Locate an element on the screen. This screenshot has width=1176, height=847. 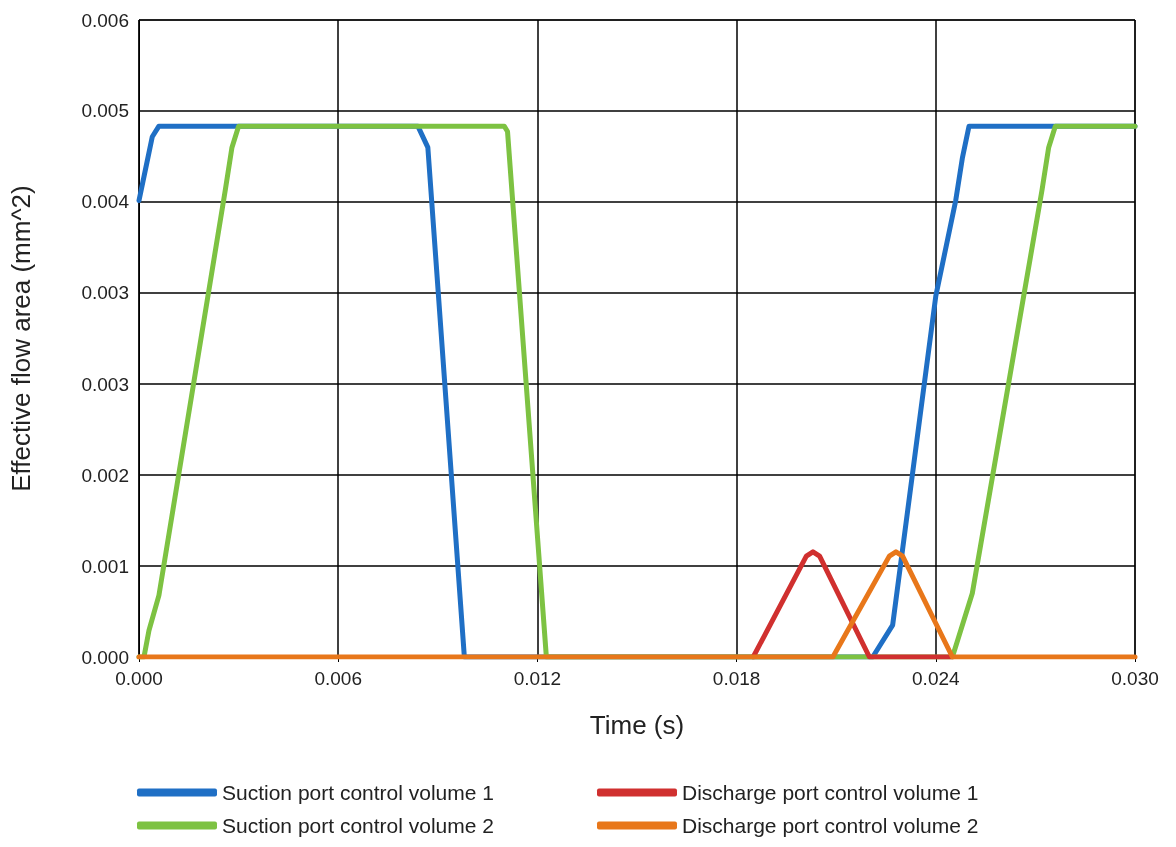
x-tick-label: 0.030 is located at coordinates (1135, 678).